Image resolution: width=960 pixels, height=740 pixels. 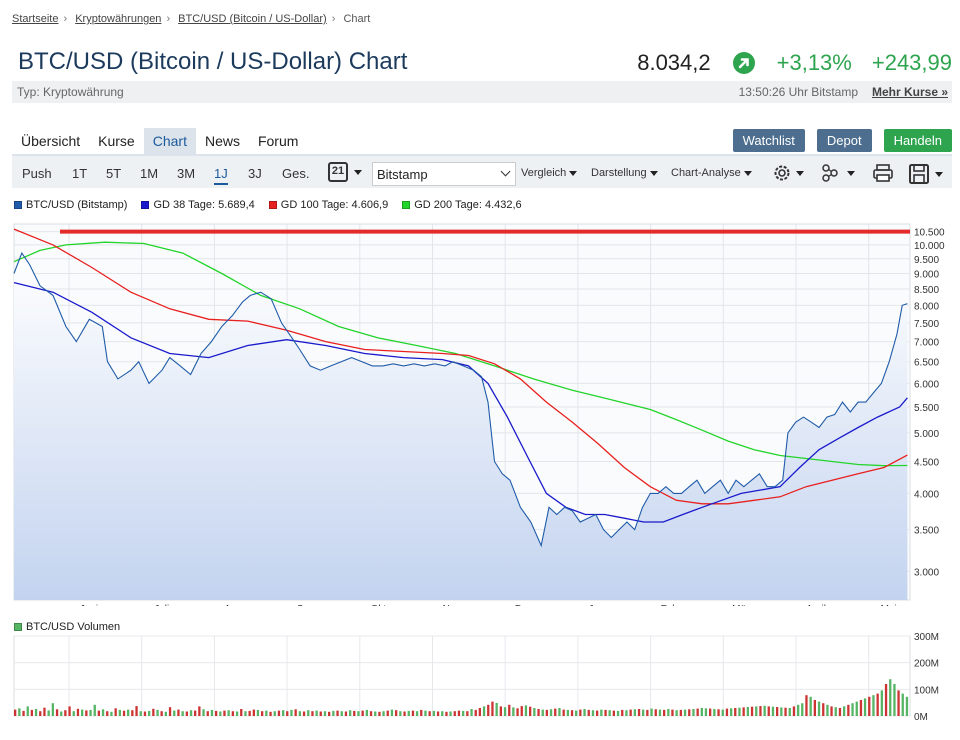 I want to click on period-1j: 1J, so click(x=221, y=175).